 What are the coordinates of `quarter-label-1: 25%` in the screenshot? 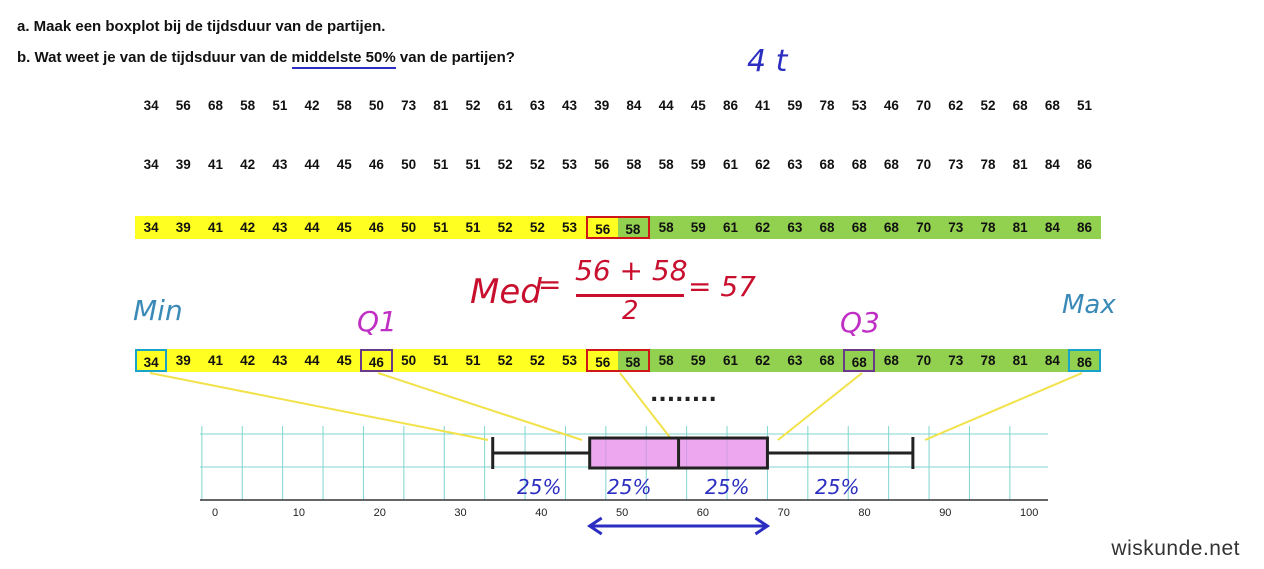 It's located at (539, 487).